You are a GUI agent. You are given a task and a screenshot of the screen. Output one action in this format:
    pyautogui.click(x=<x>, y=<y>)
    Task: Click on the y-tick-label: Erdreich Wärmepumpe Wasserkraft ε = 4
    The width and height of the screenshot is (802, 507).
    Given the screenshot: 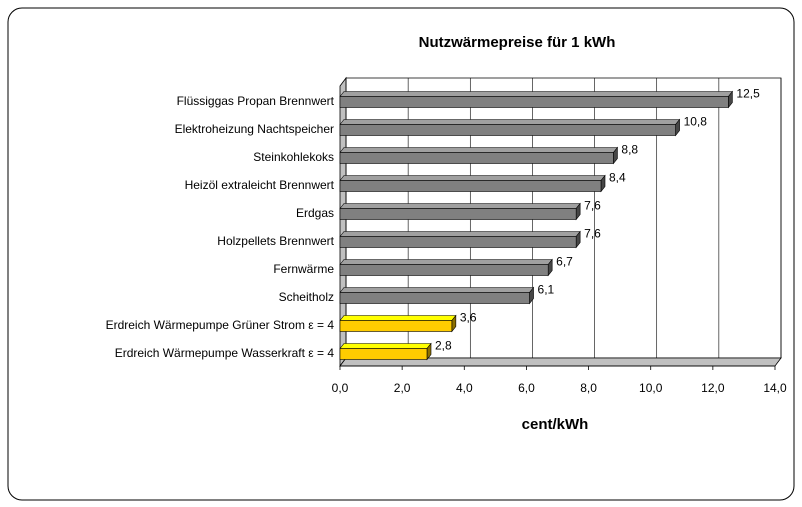 What is the action you would take?
    pyautogui.click(x=225, y=353)
    